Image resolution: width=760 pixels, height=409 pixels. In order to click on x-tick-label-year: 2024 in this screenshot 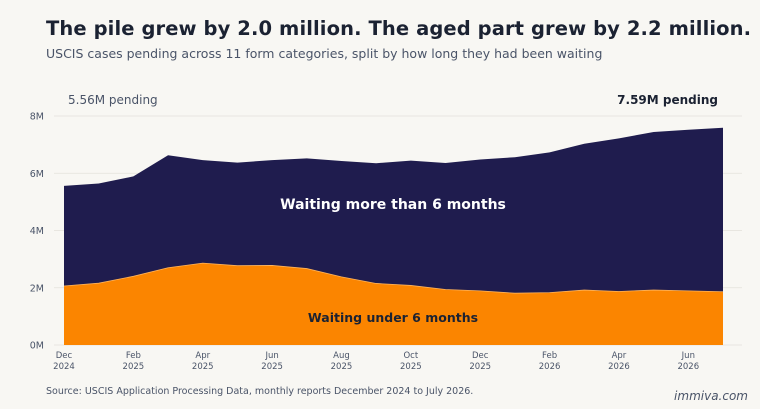, I will do `click(64, 367)`.